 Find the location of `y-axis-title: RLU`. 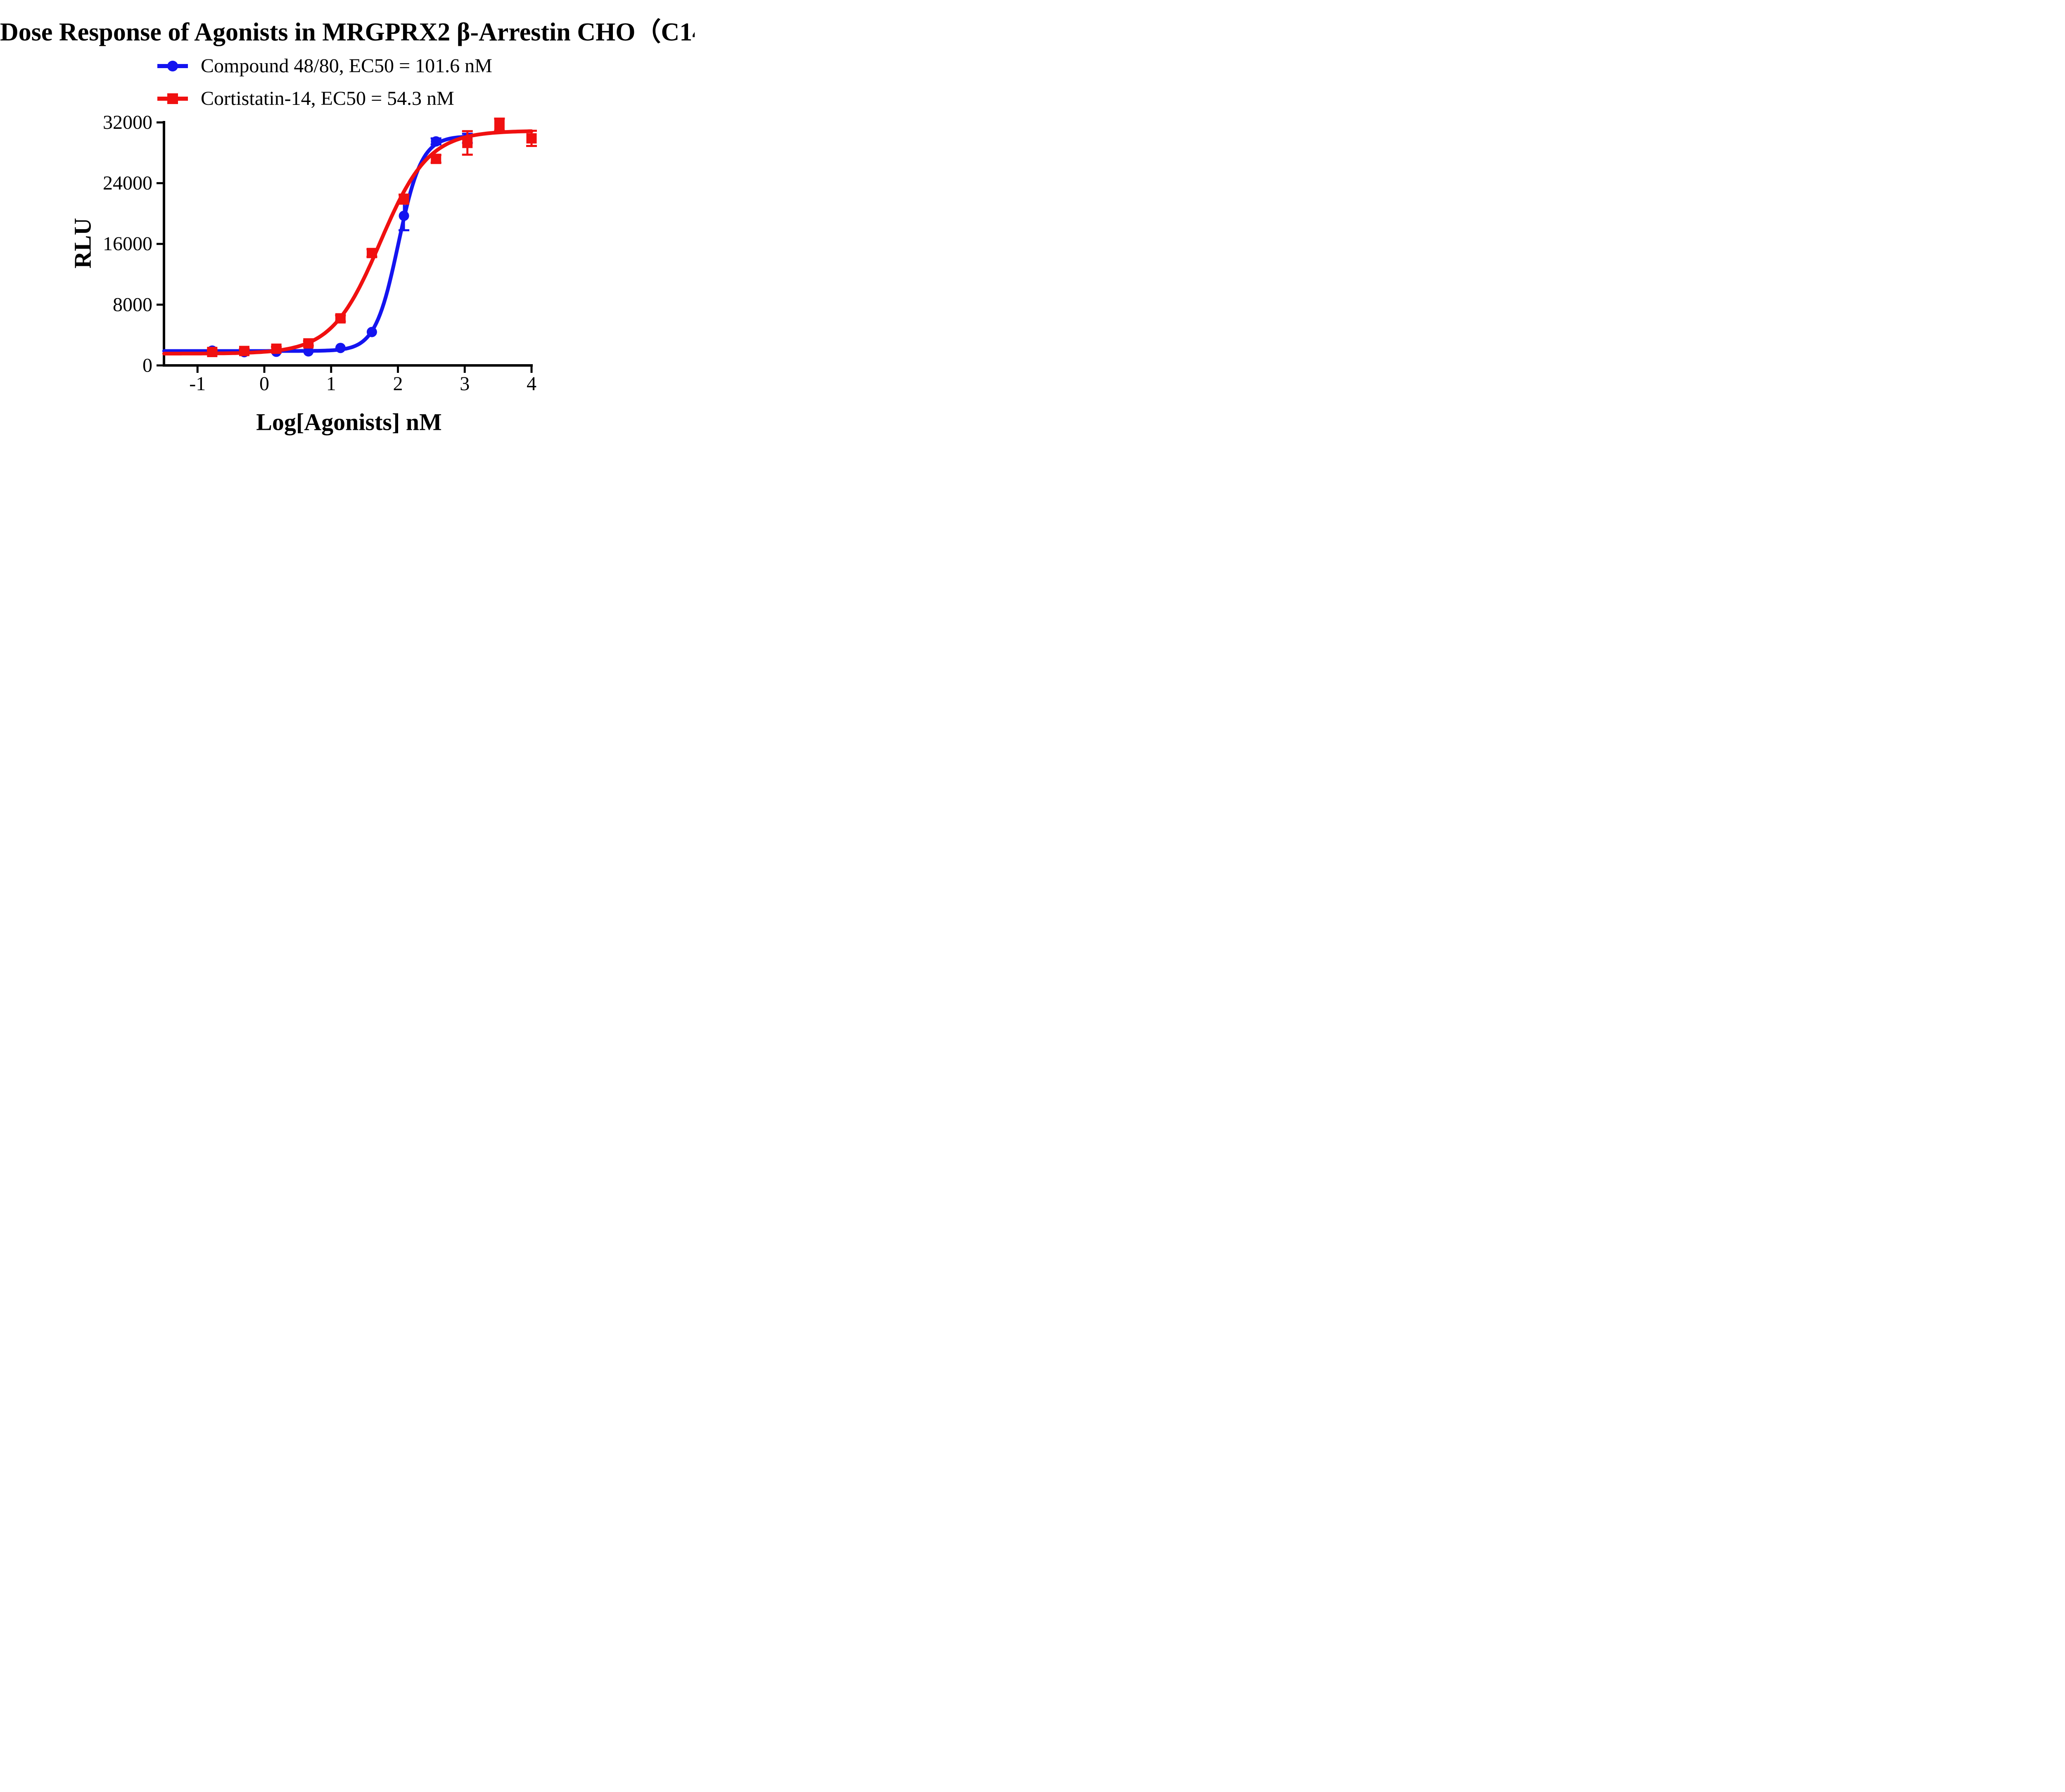

y-axis-title: RLU is located at coordinates (82, 243).